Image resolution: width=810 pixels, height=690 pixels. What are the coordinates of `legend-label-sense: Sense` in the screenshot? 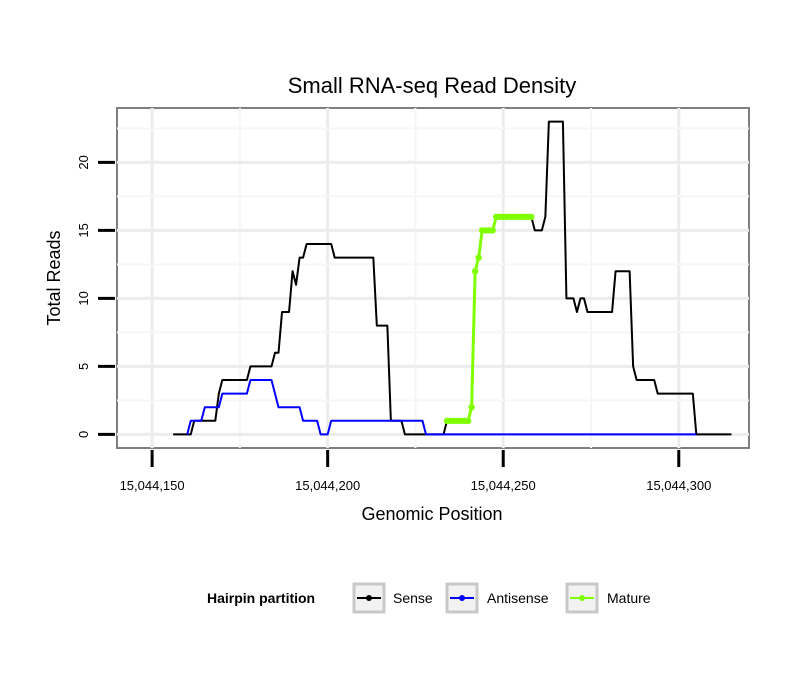 It's located at (413, 598).